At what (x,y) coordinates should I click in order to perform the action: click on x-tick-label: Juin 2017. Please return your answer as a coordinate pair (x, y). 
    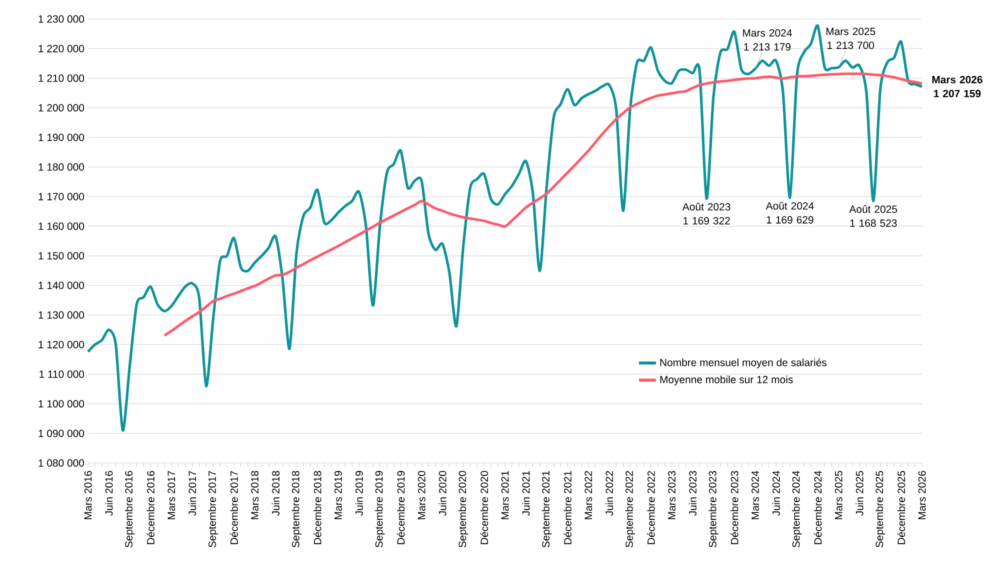
    Looking at the image, I should click on (192, 493).